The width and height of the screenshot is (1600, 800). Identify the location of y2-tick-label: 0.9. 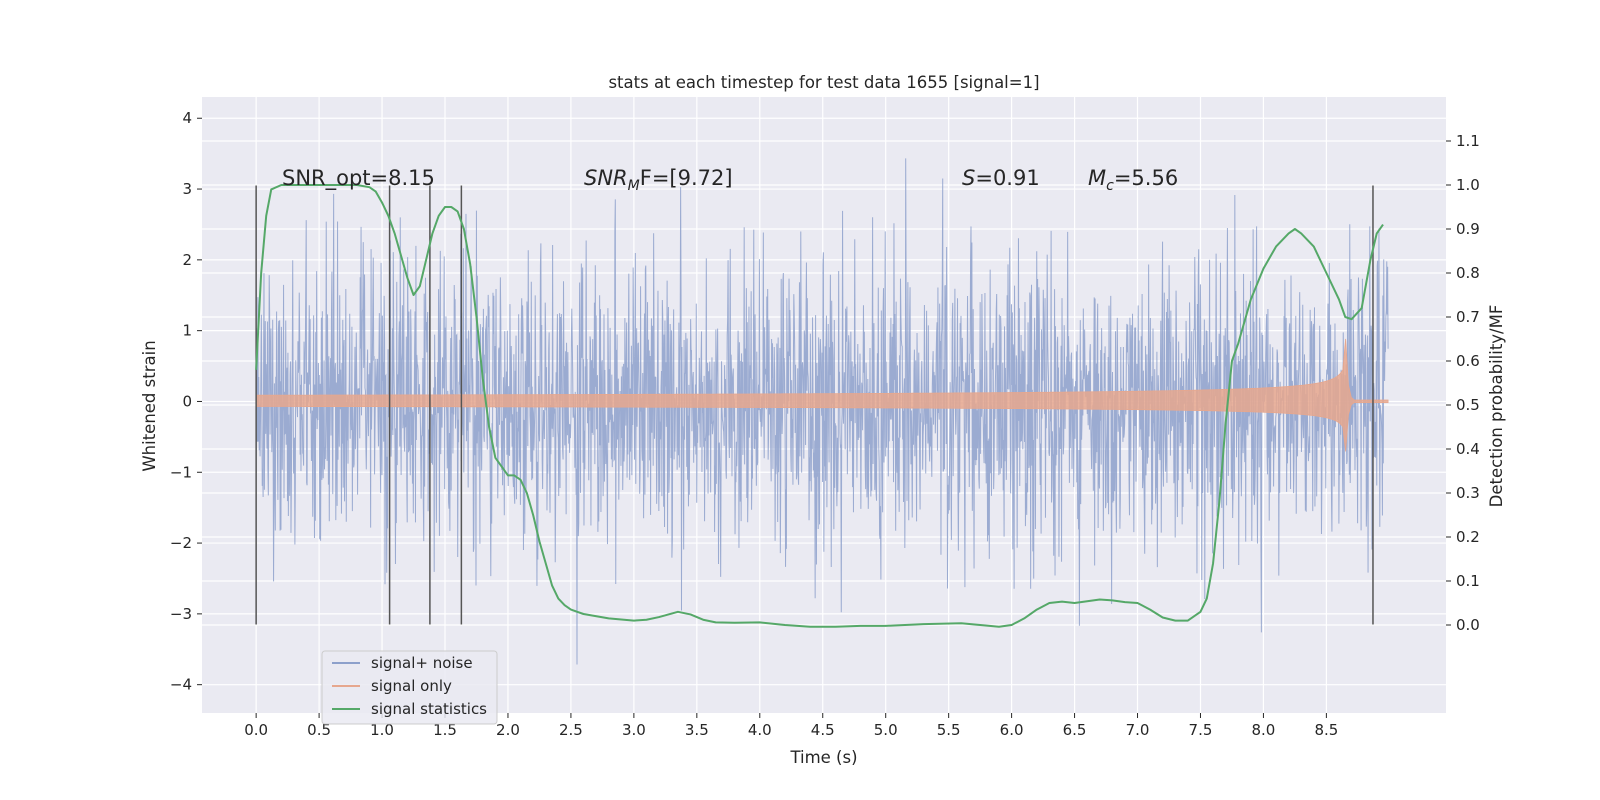
(1468, 229).